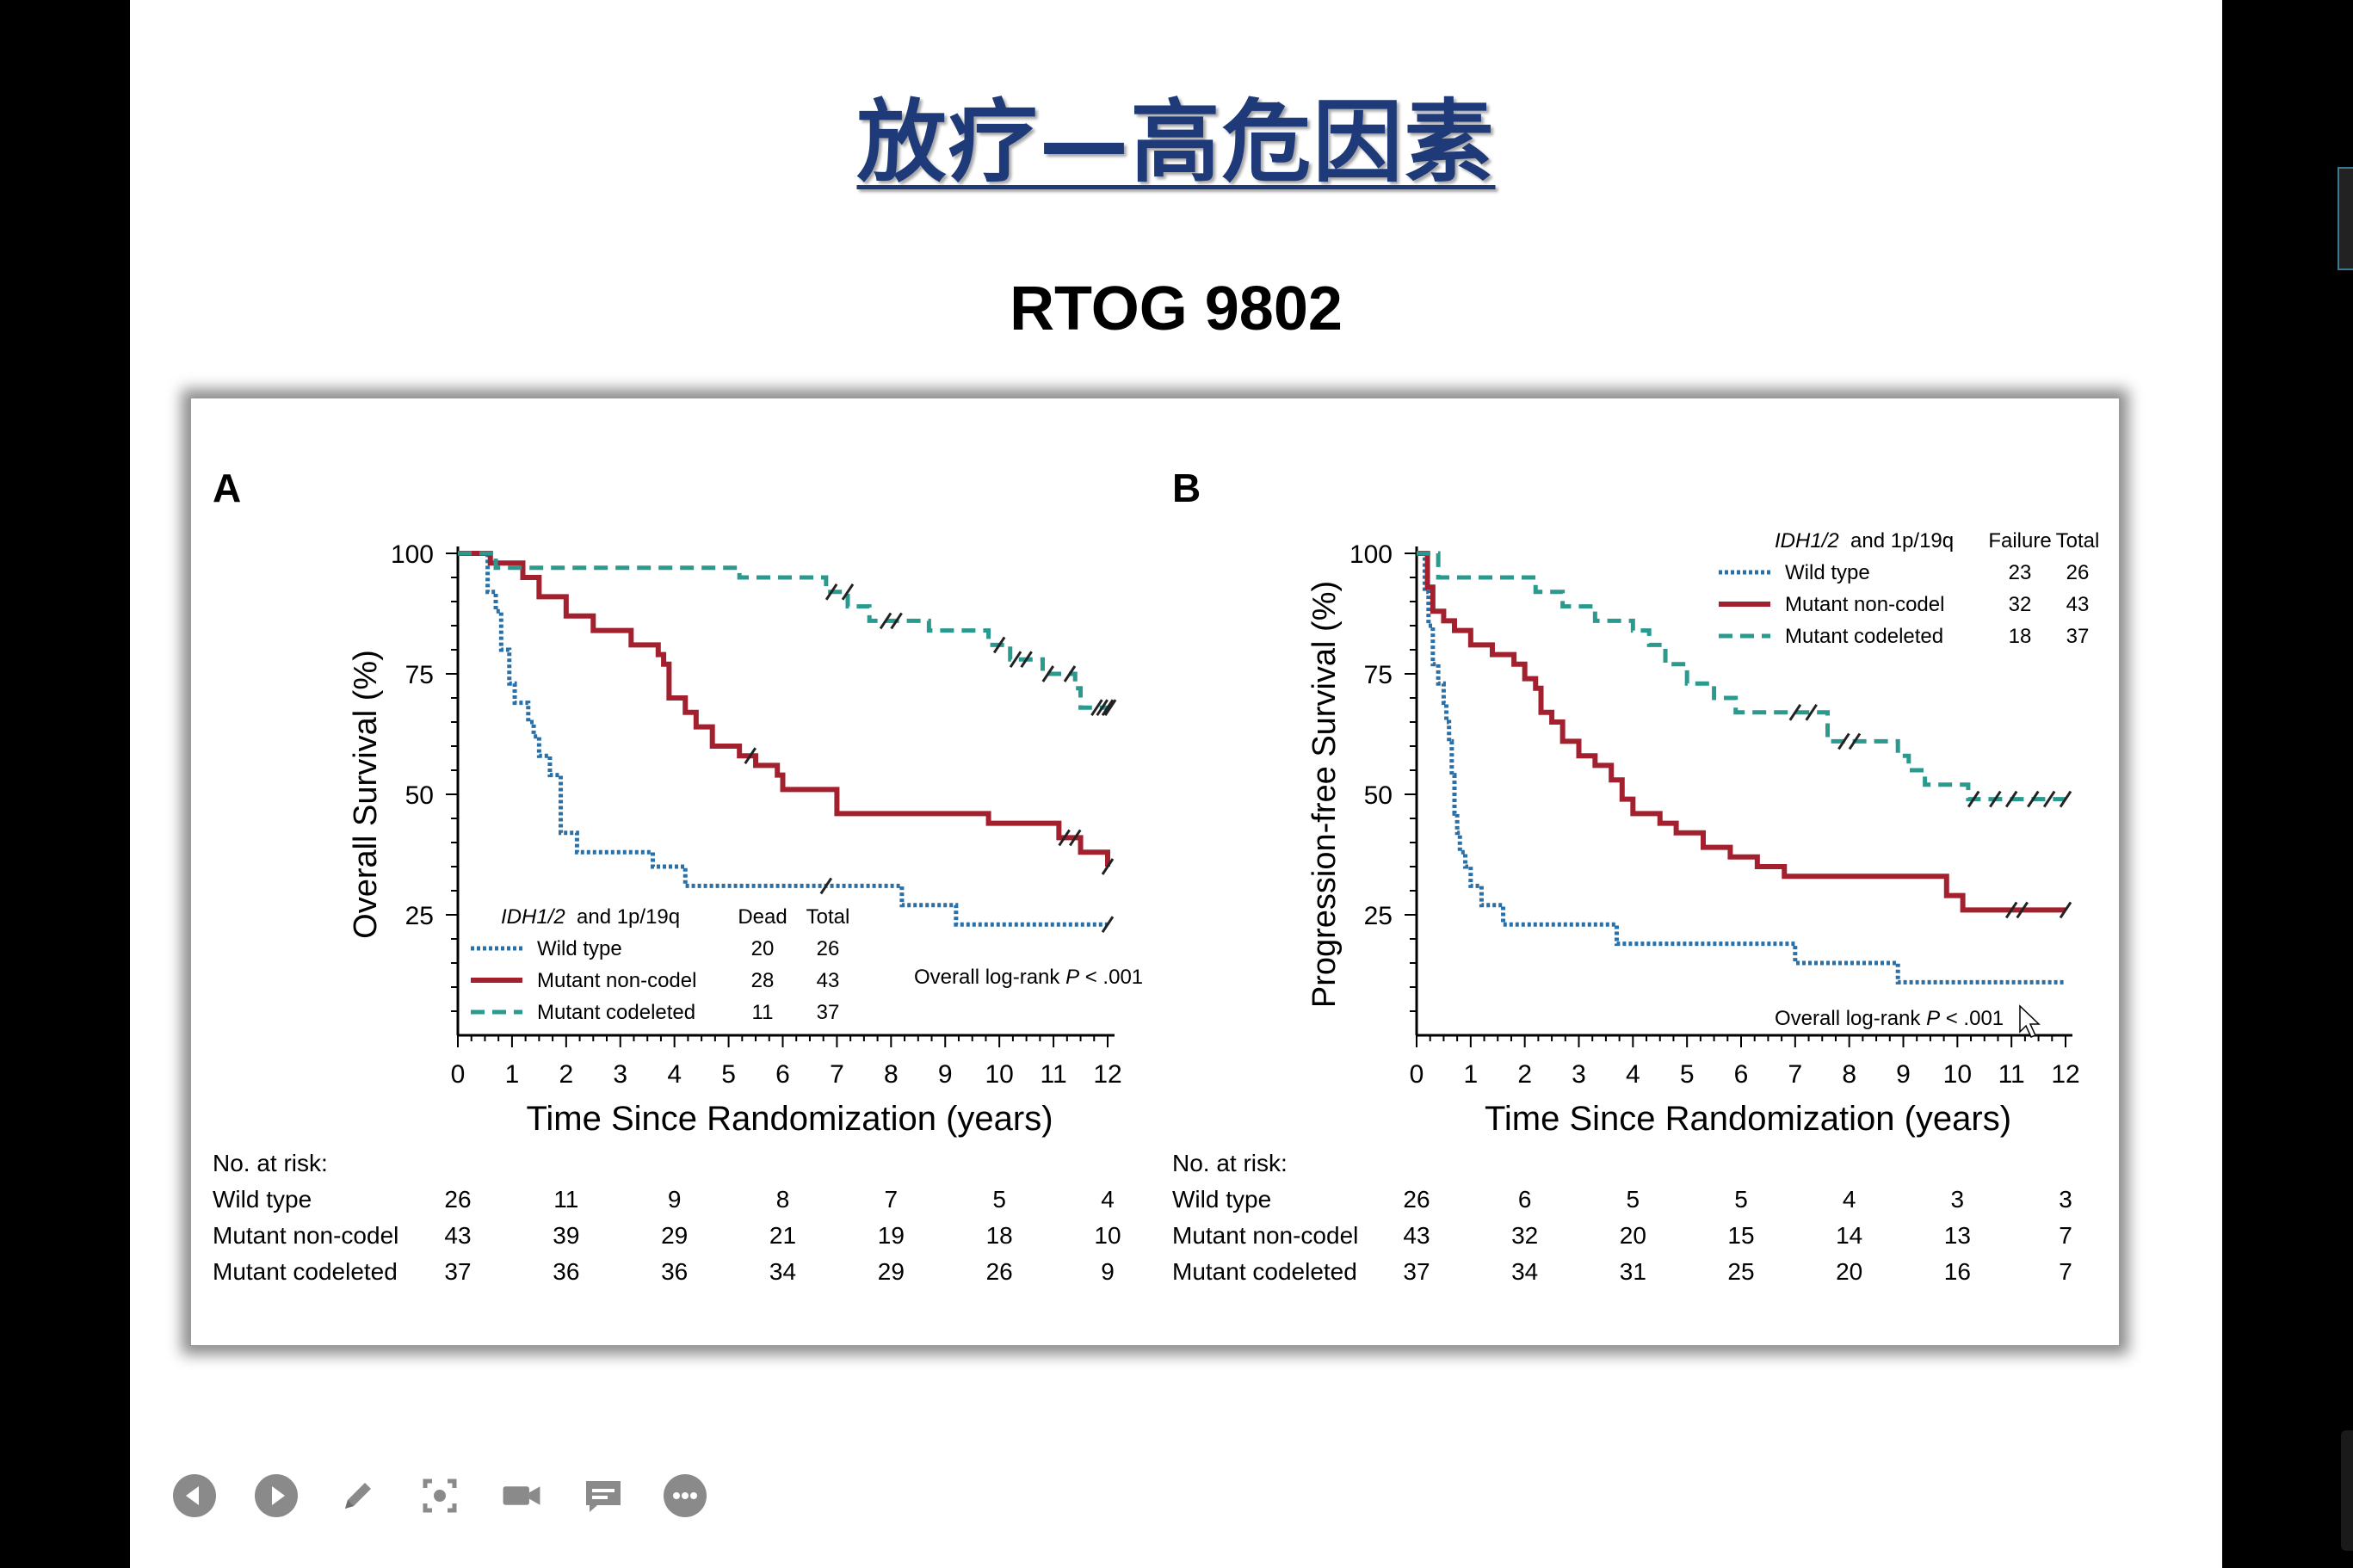 Image resolution: width=2353 pixels, height=1568 pixels. What do you see at coordinates (1324, 795) in the screenshot?
I see `y-axis-label: Progression-free Survival (%)` at bounding box center [1324, 795].